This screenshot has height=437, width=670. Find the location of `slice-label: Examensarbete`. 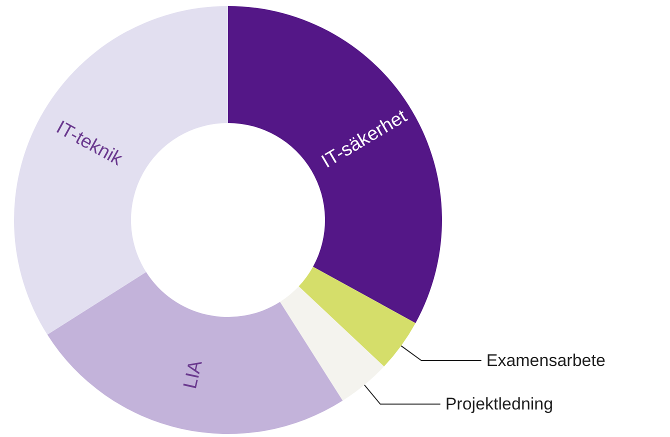

slice-label: Examensarbete is located at coordinates (546, 360).